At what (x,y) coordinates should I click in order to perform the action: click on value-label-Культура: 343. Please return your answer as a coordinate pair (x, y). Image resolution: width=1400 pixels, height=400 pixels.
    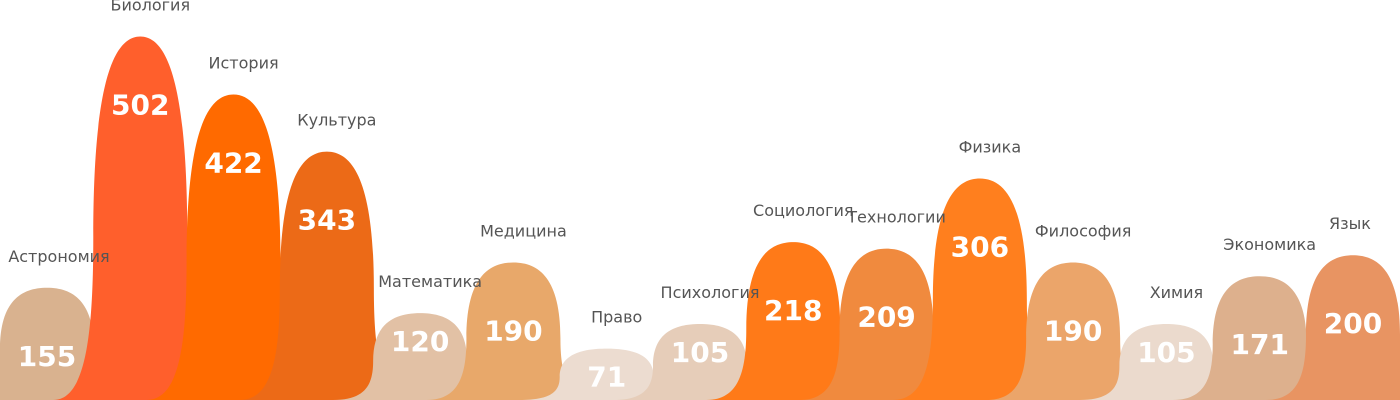
    Looking at the image, I should click on (327, 220).